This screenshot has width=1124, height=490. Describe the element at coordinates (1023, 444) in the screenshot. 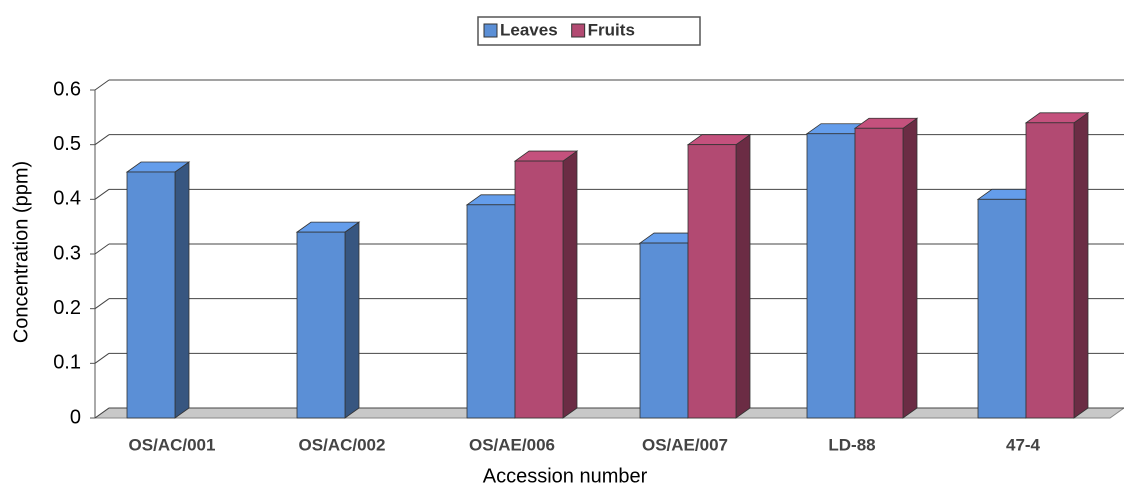

I see `x-tick-label: 47-4` at that location.